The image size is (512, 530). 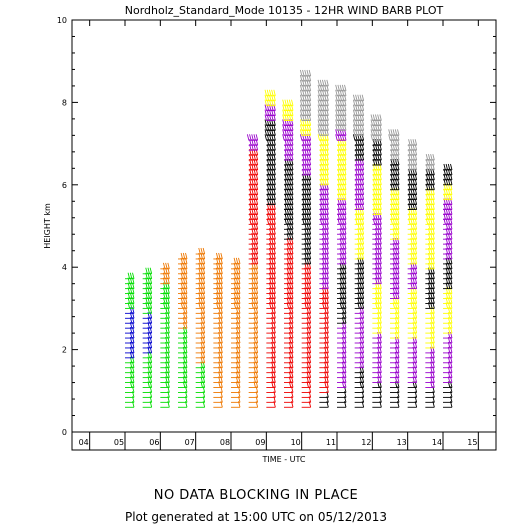 What do you see at coordinates (284, 441) in the screenshot?
I see `x-axis-strip` at bounding box center [284, 441].